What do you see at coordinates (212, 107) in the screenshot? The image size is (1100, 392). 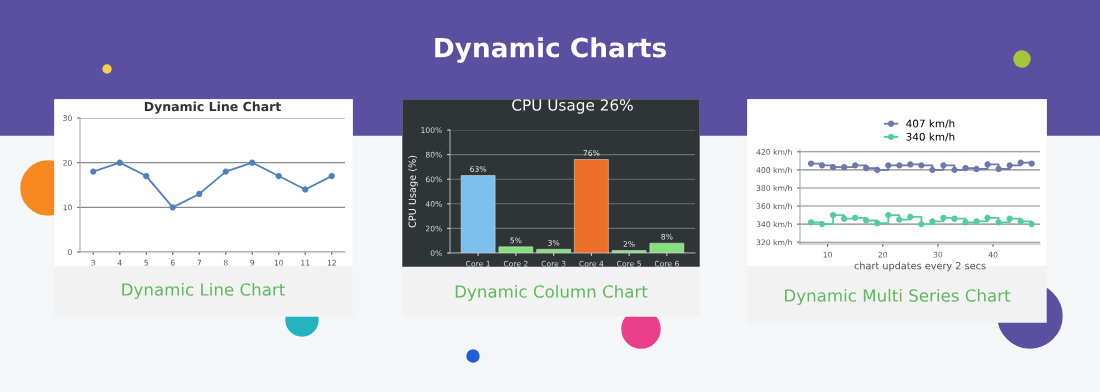 I see `chart-title: Dynamic Line Chart` at bounding box center [212, 107].